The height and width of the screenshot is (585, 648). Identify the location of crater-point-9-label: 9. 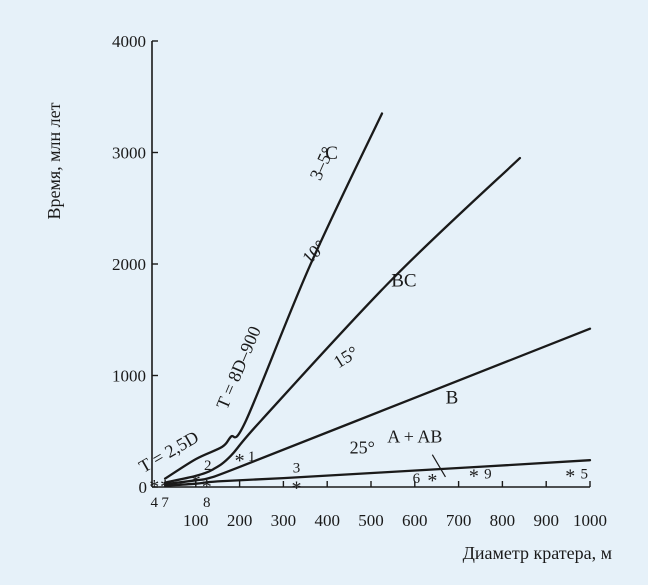
(488, 475).